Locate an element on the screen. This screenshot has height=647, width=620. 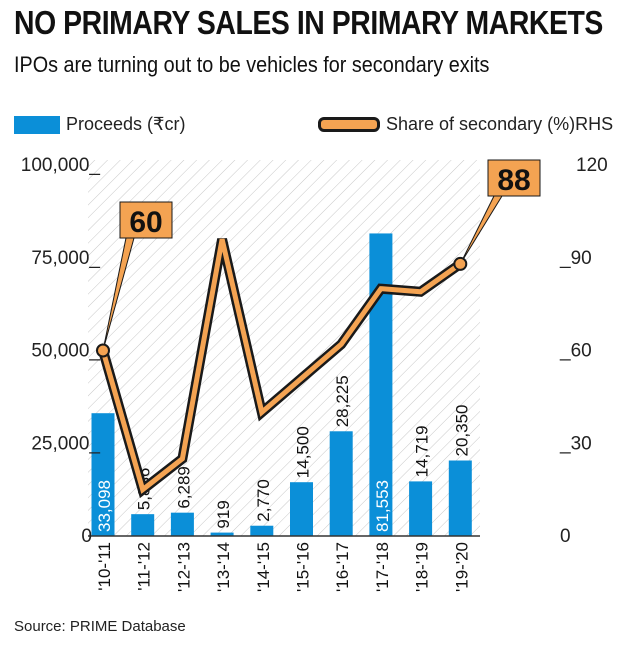
x-tick-label: '10-'11 is located at coordinates (104, 566).